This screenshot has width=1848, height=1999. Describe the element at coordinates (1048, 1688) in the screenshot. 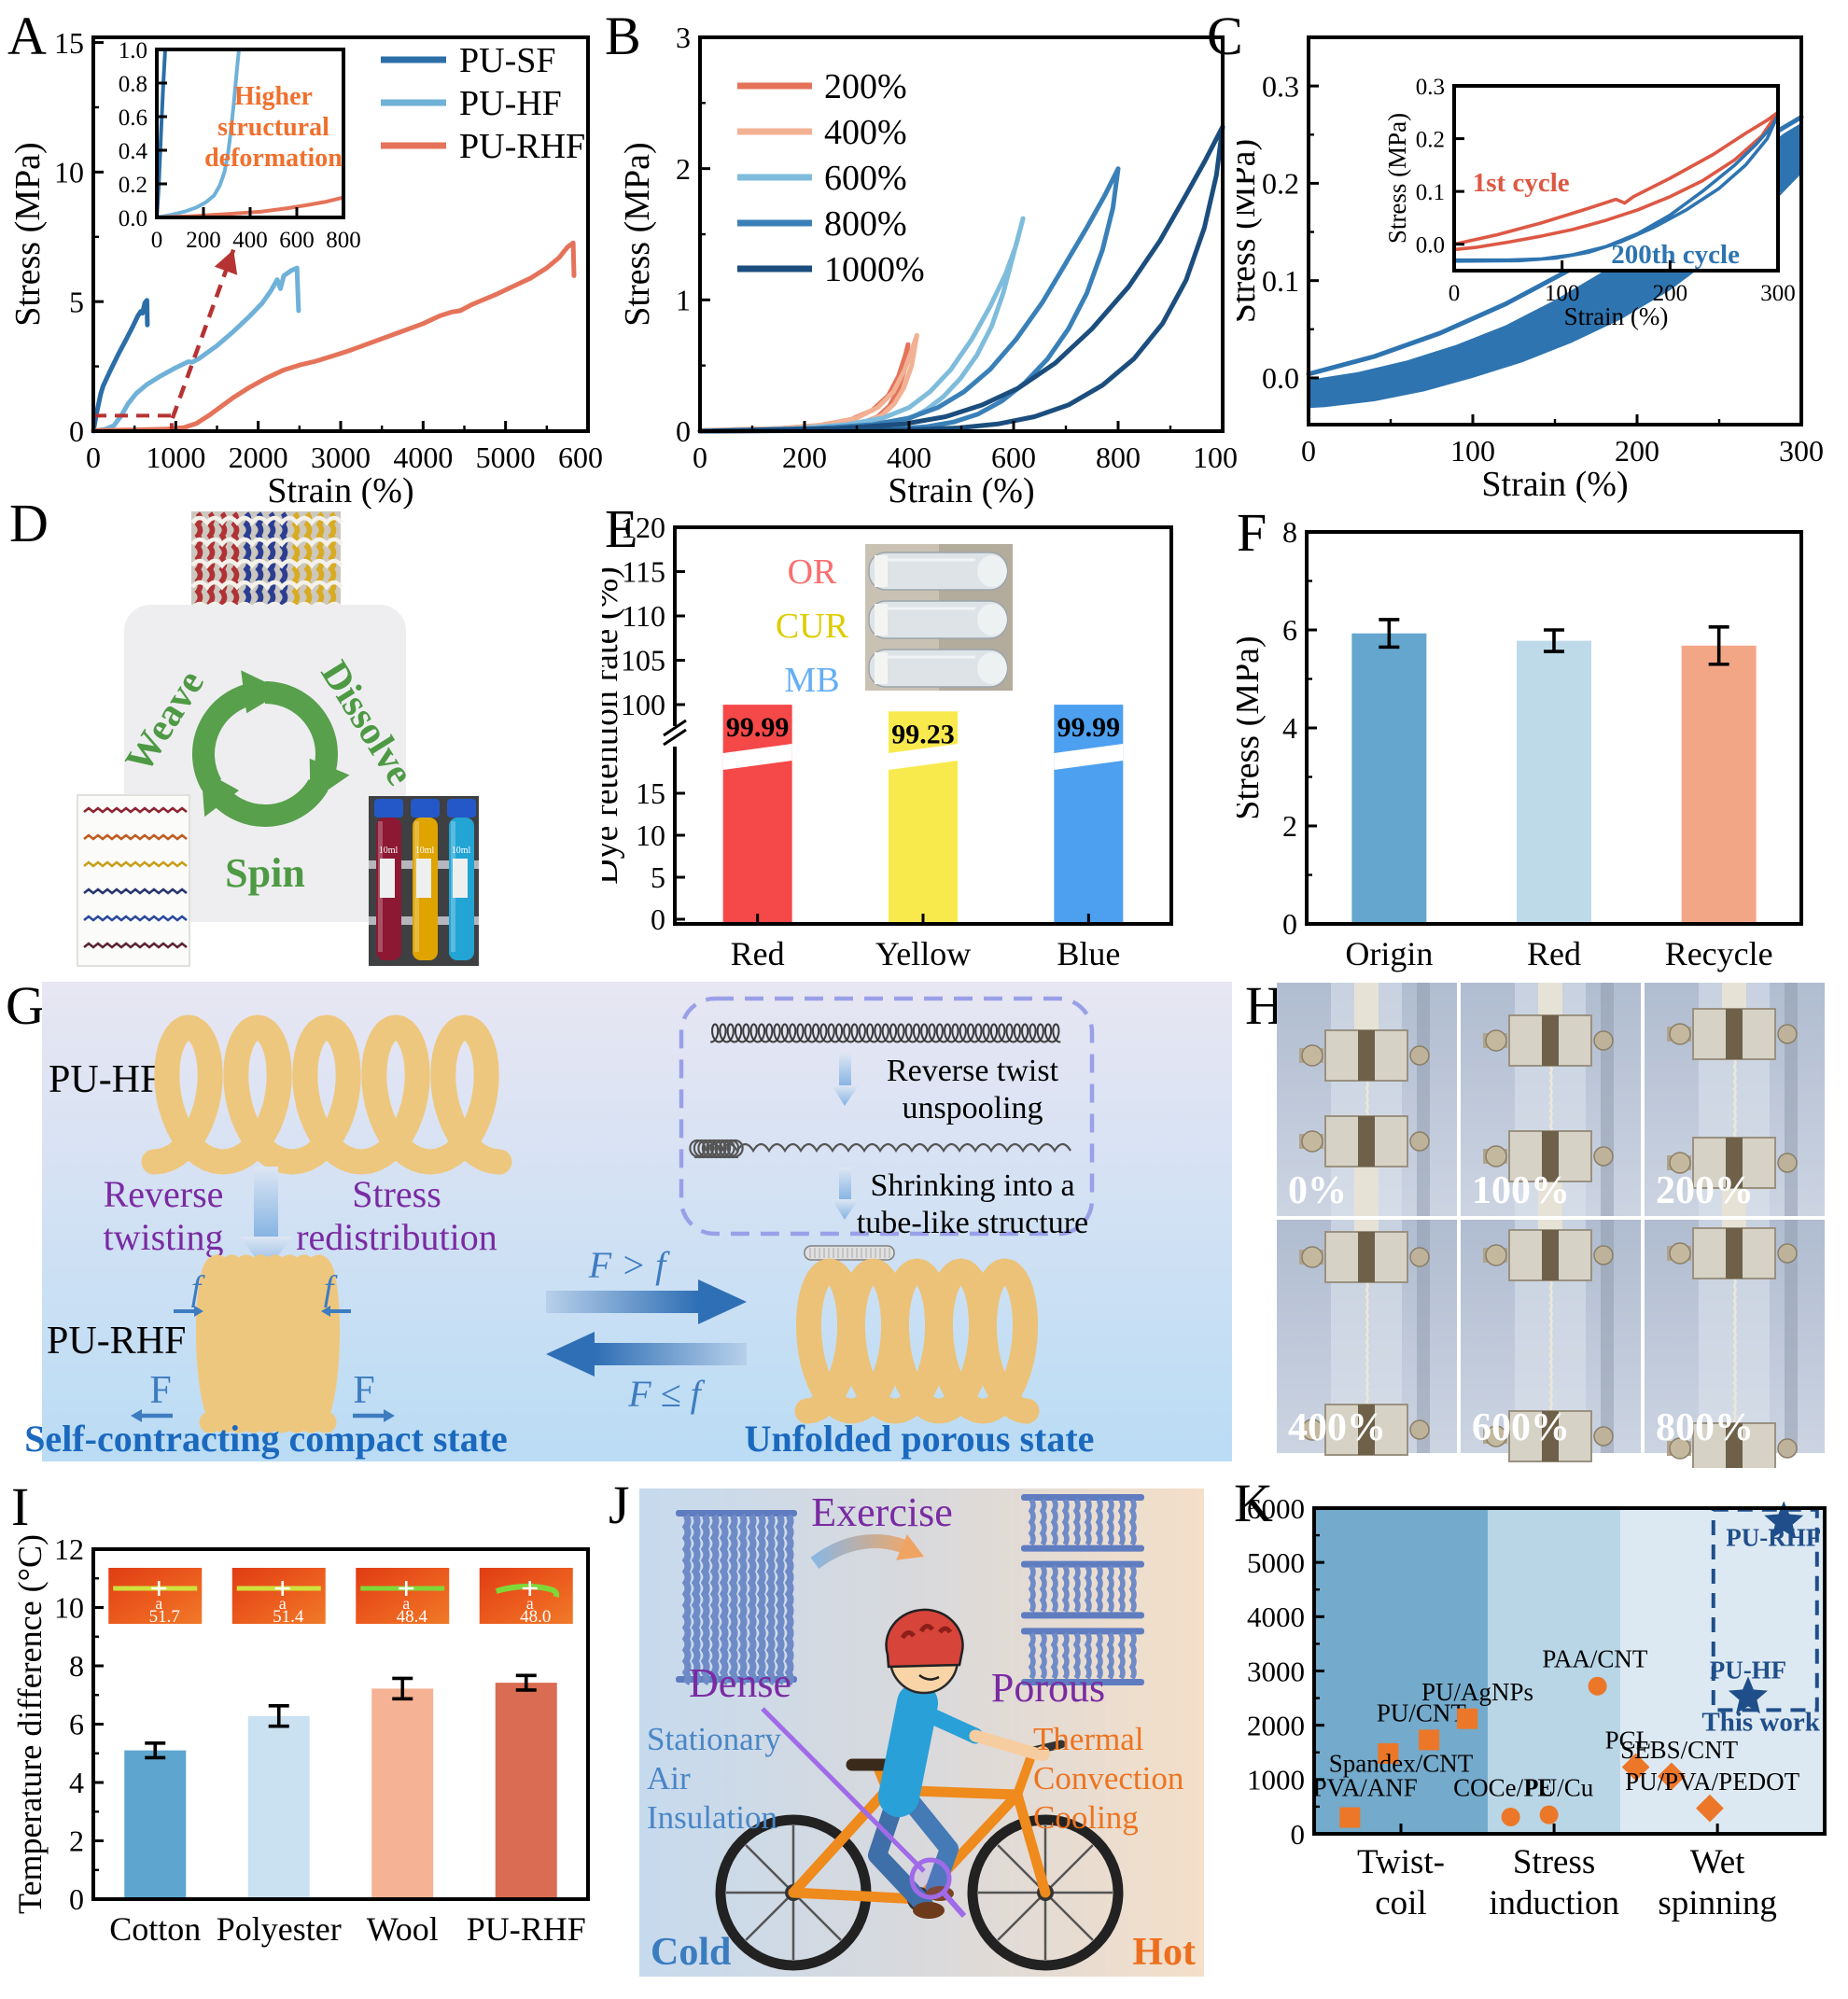

I see `svg-text: Porous` at that location.